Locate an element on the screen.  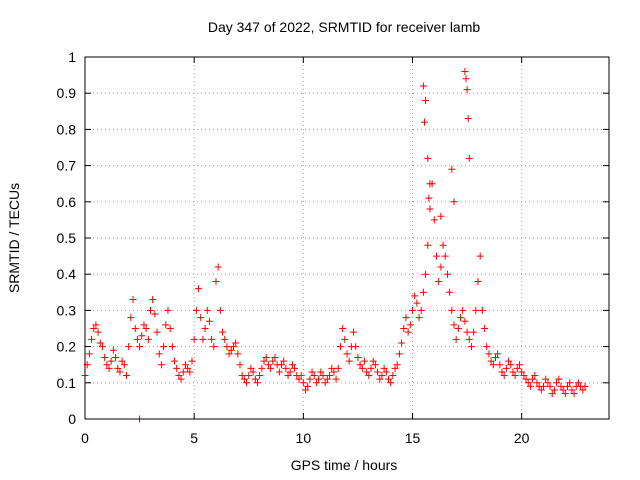
y-tick-labels: 0 0.1 0.2 0.3 0.4 0.5 0.6 0.7 0.8 0.9 1 is located at coordinates (67, 238).